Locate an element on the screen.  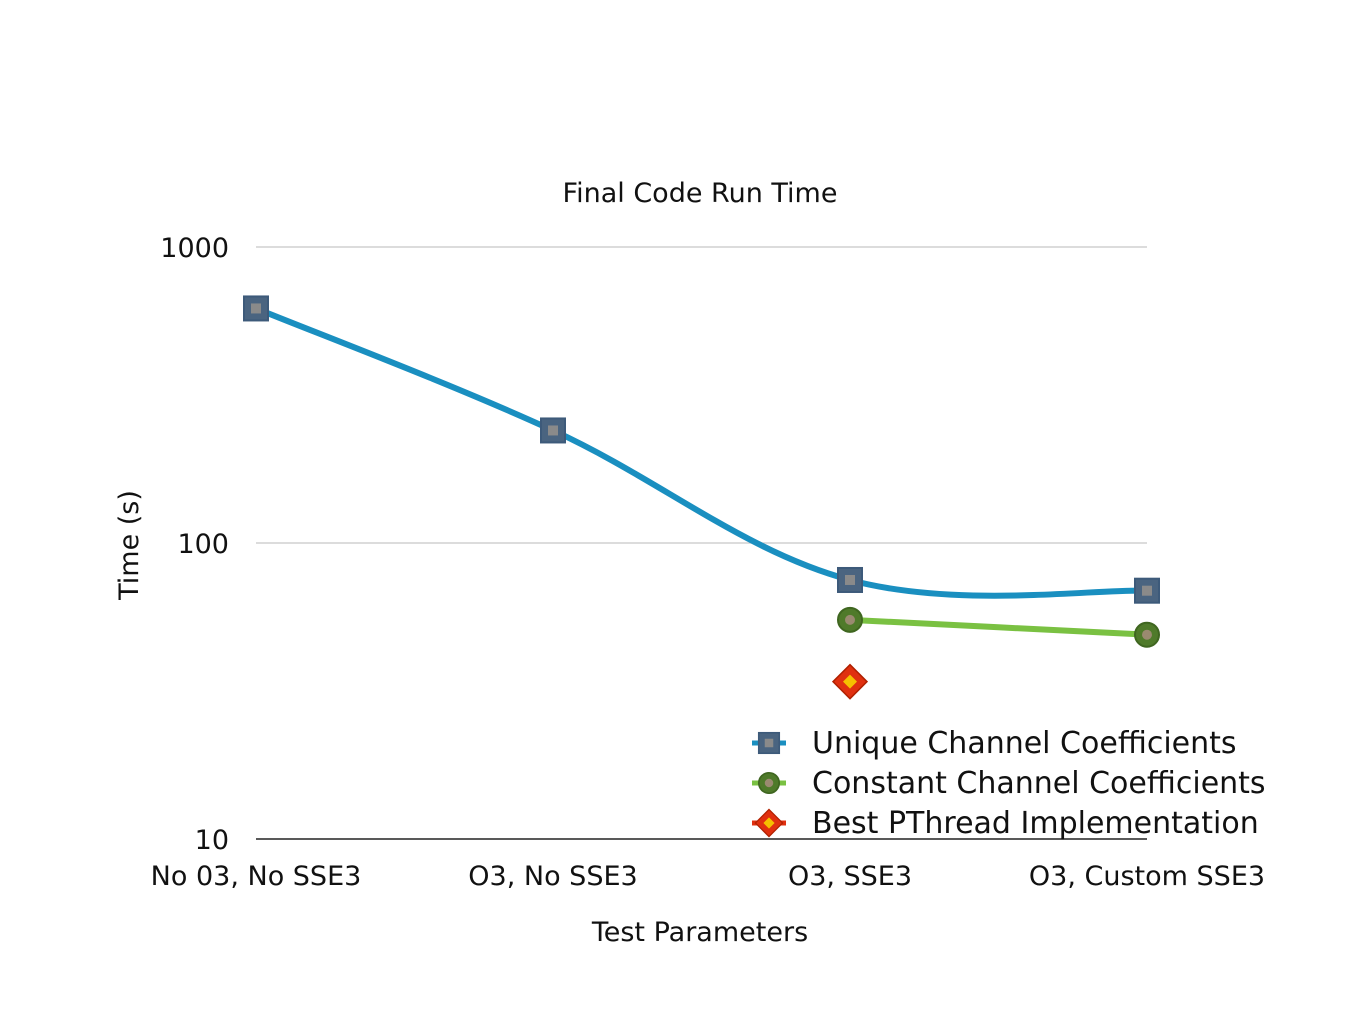
y-tick-label: 100 is located at coordinates (203, 544).